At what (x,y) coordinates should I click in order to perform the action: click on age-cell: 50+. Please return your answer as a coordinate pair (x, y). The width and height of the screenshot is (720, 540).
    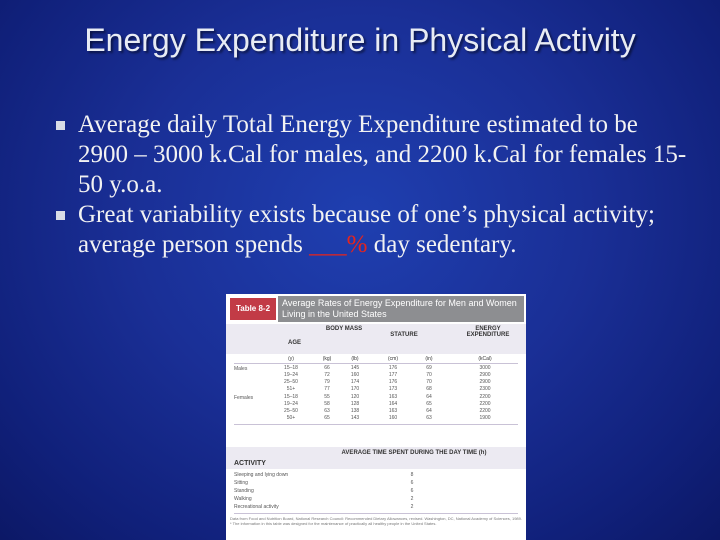
    Looking at the image, I should click on (291, 418).